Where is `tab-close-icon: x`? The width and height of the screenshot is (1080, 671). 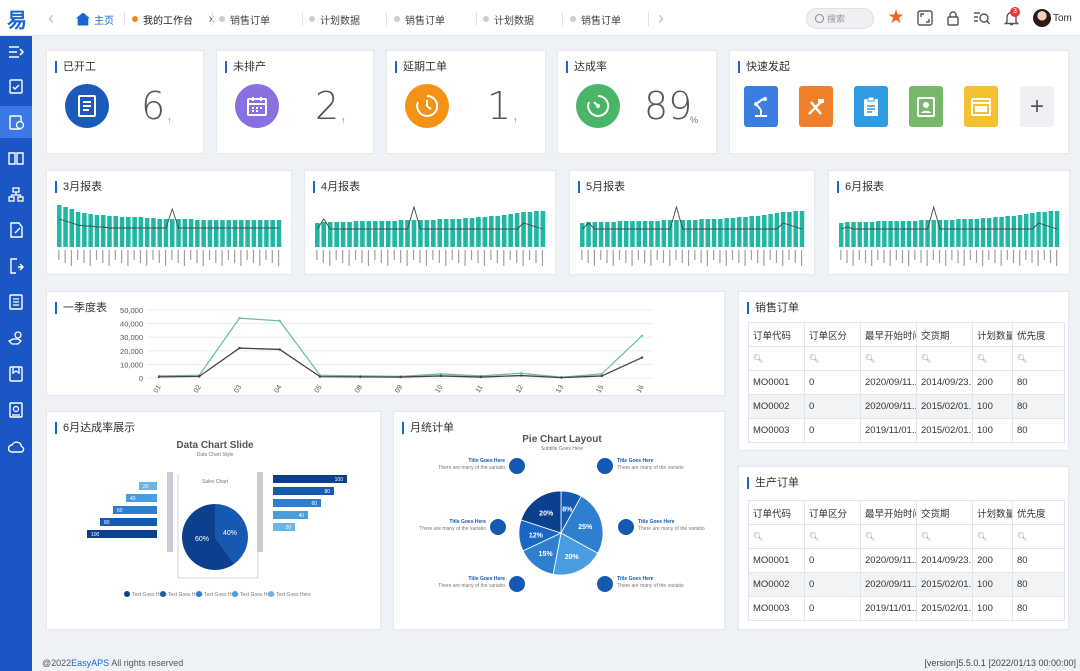
tab-close-icon: x is located at coordinates (211, 19).